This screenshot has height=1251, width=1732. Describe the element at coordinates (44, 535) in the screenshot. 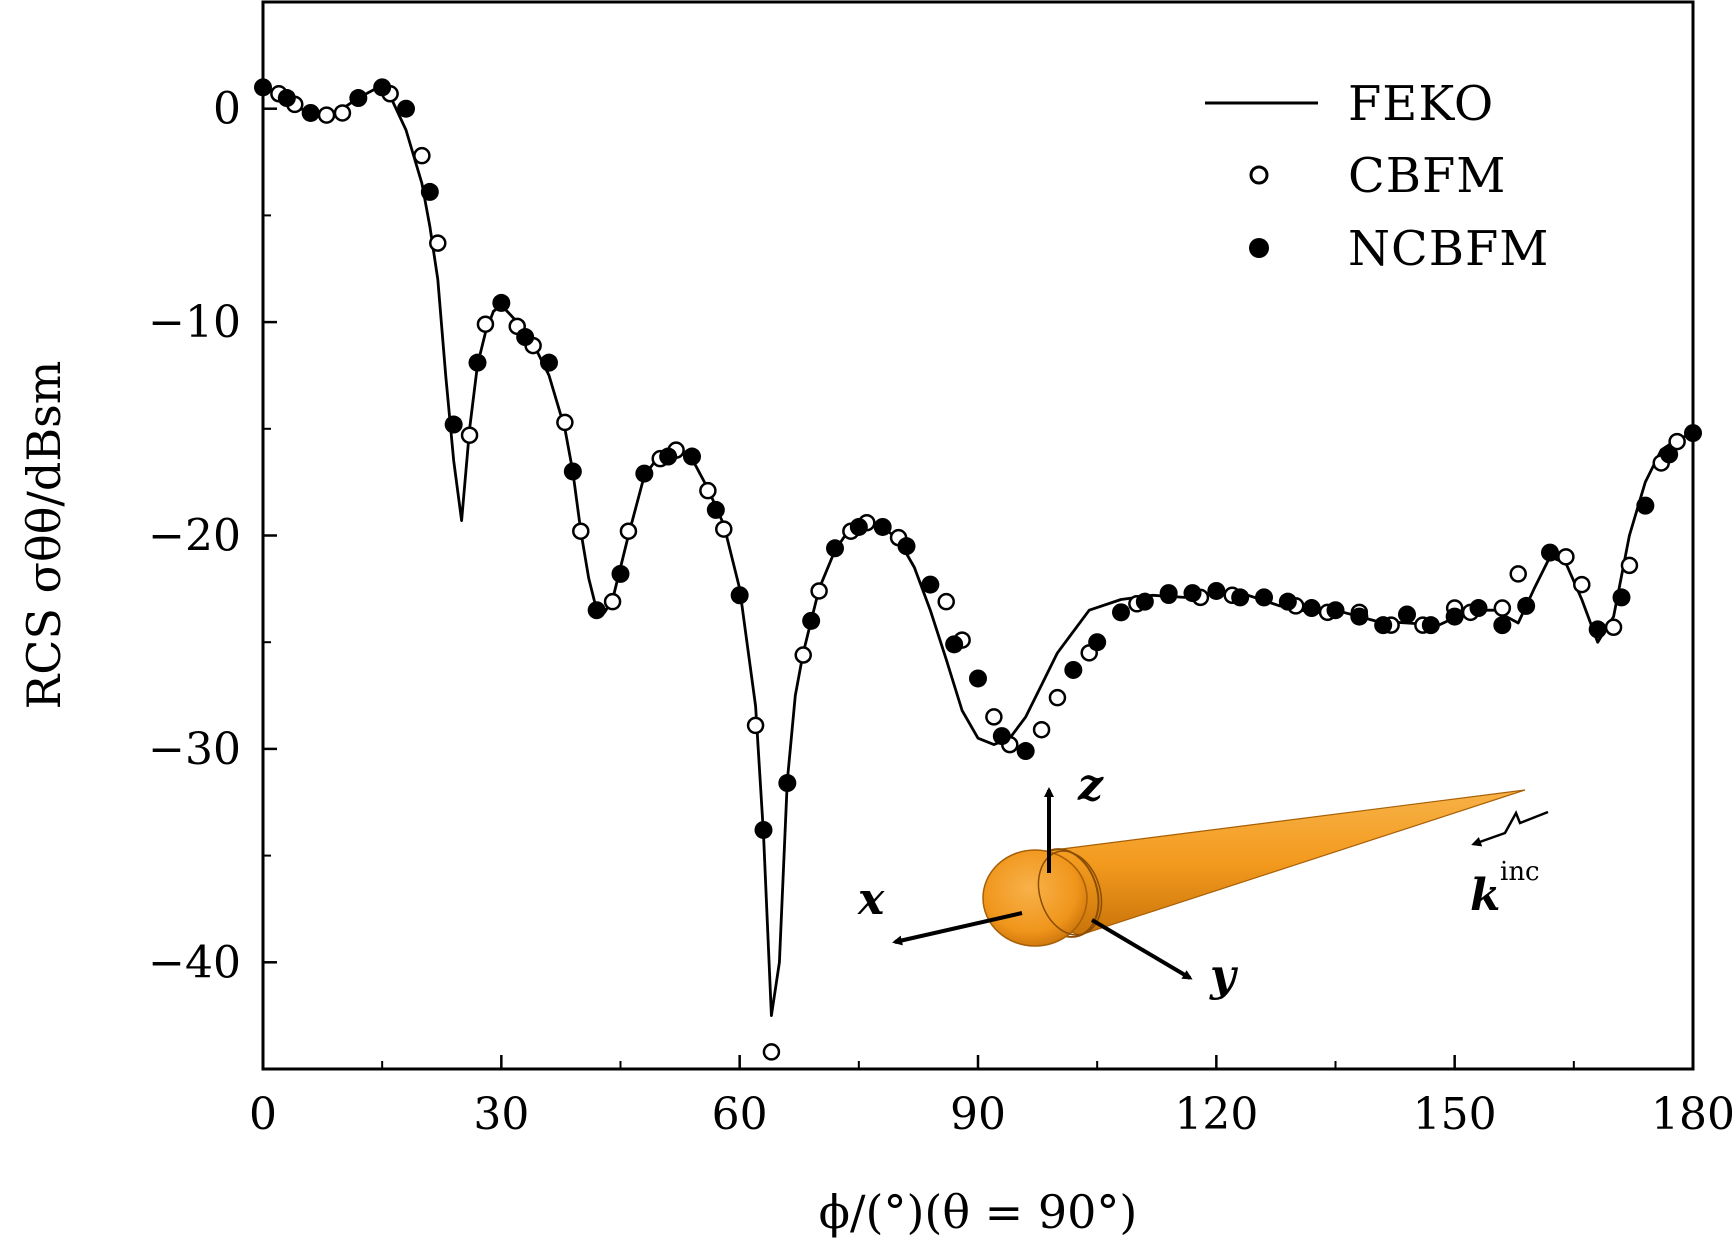

I see `y-axis-title: RCS σθθ/dBsm` at that location.